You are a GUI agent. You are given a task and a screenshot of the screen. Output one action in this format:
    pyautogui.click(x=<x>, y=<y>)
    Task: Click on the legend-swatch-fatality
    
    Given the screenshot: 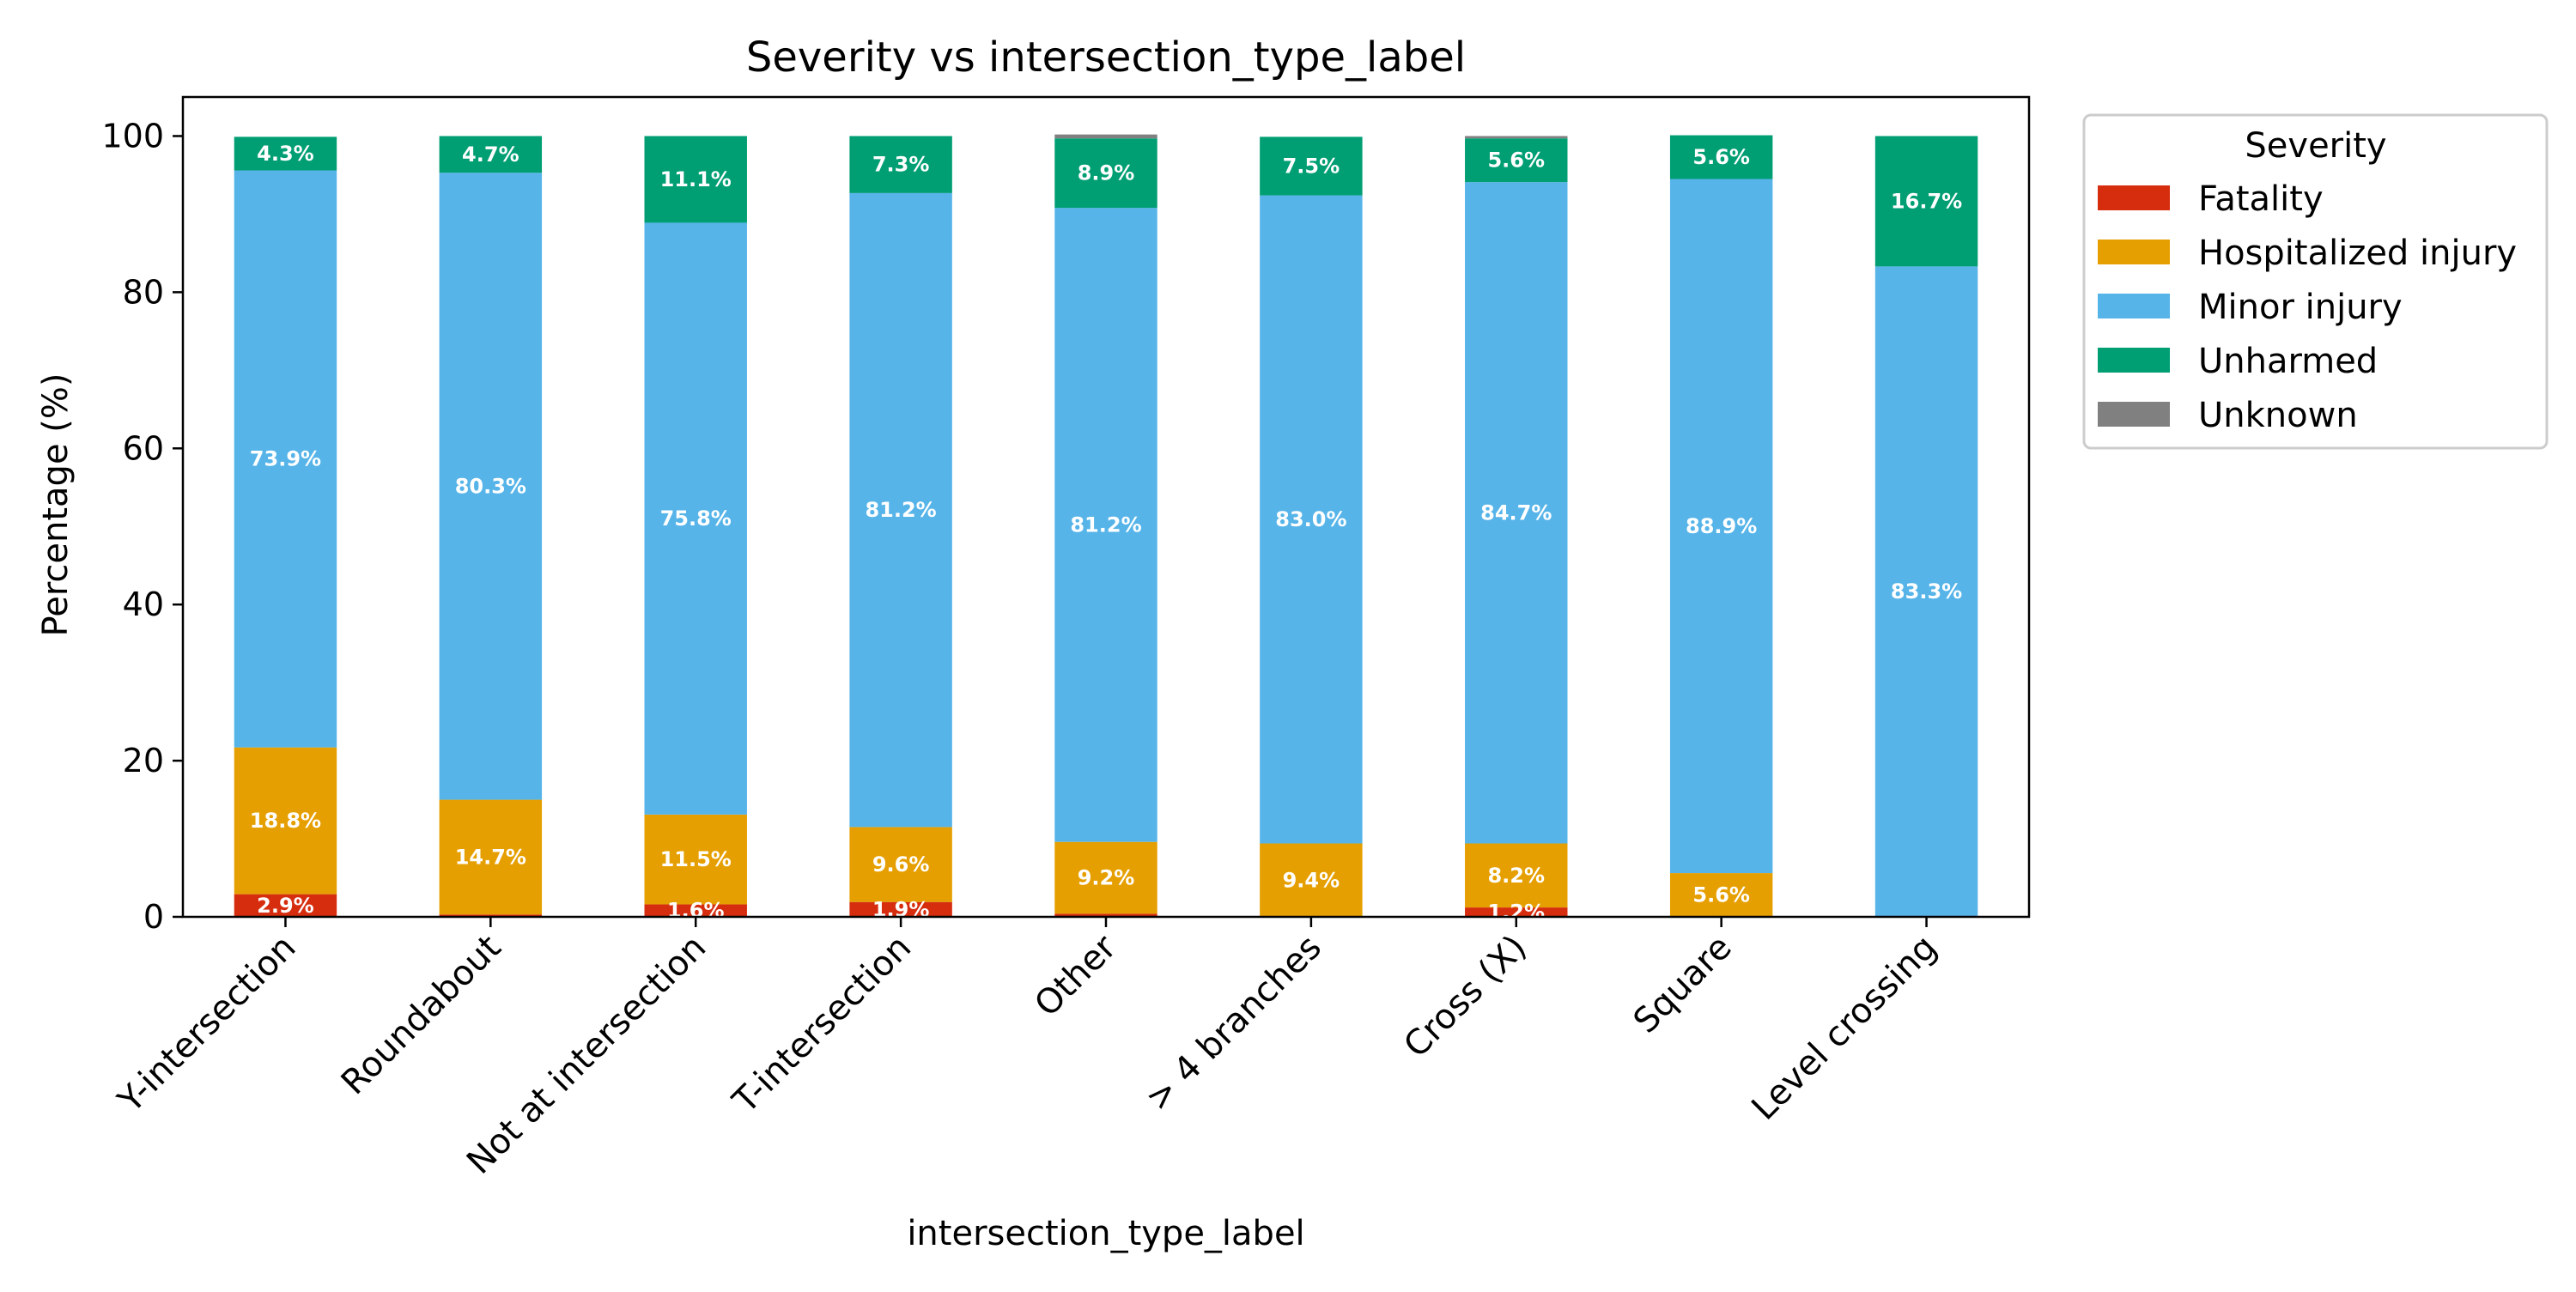 What is the action you would take?
    pyautogui.click(x=2134, y=197)
    